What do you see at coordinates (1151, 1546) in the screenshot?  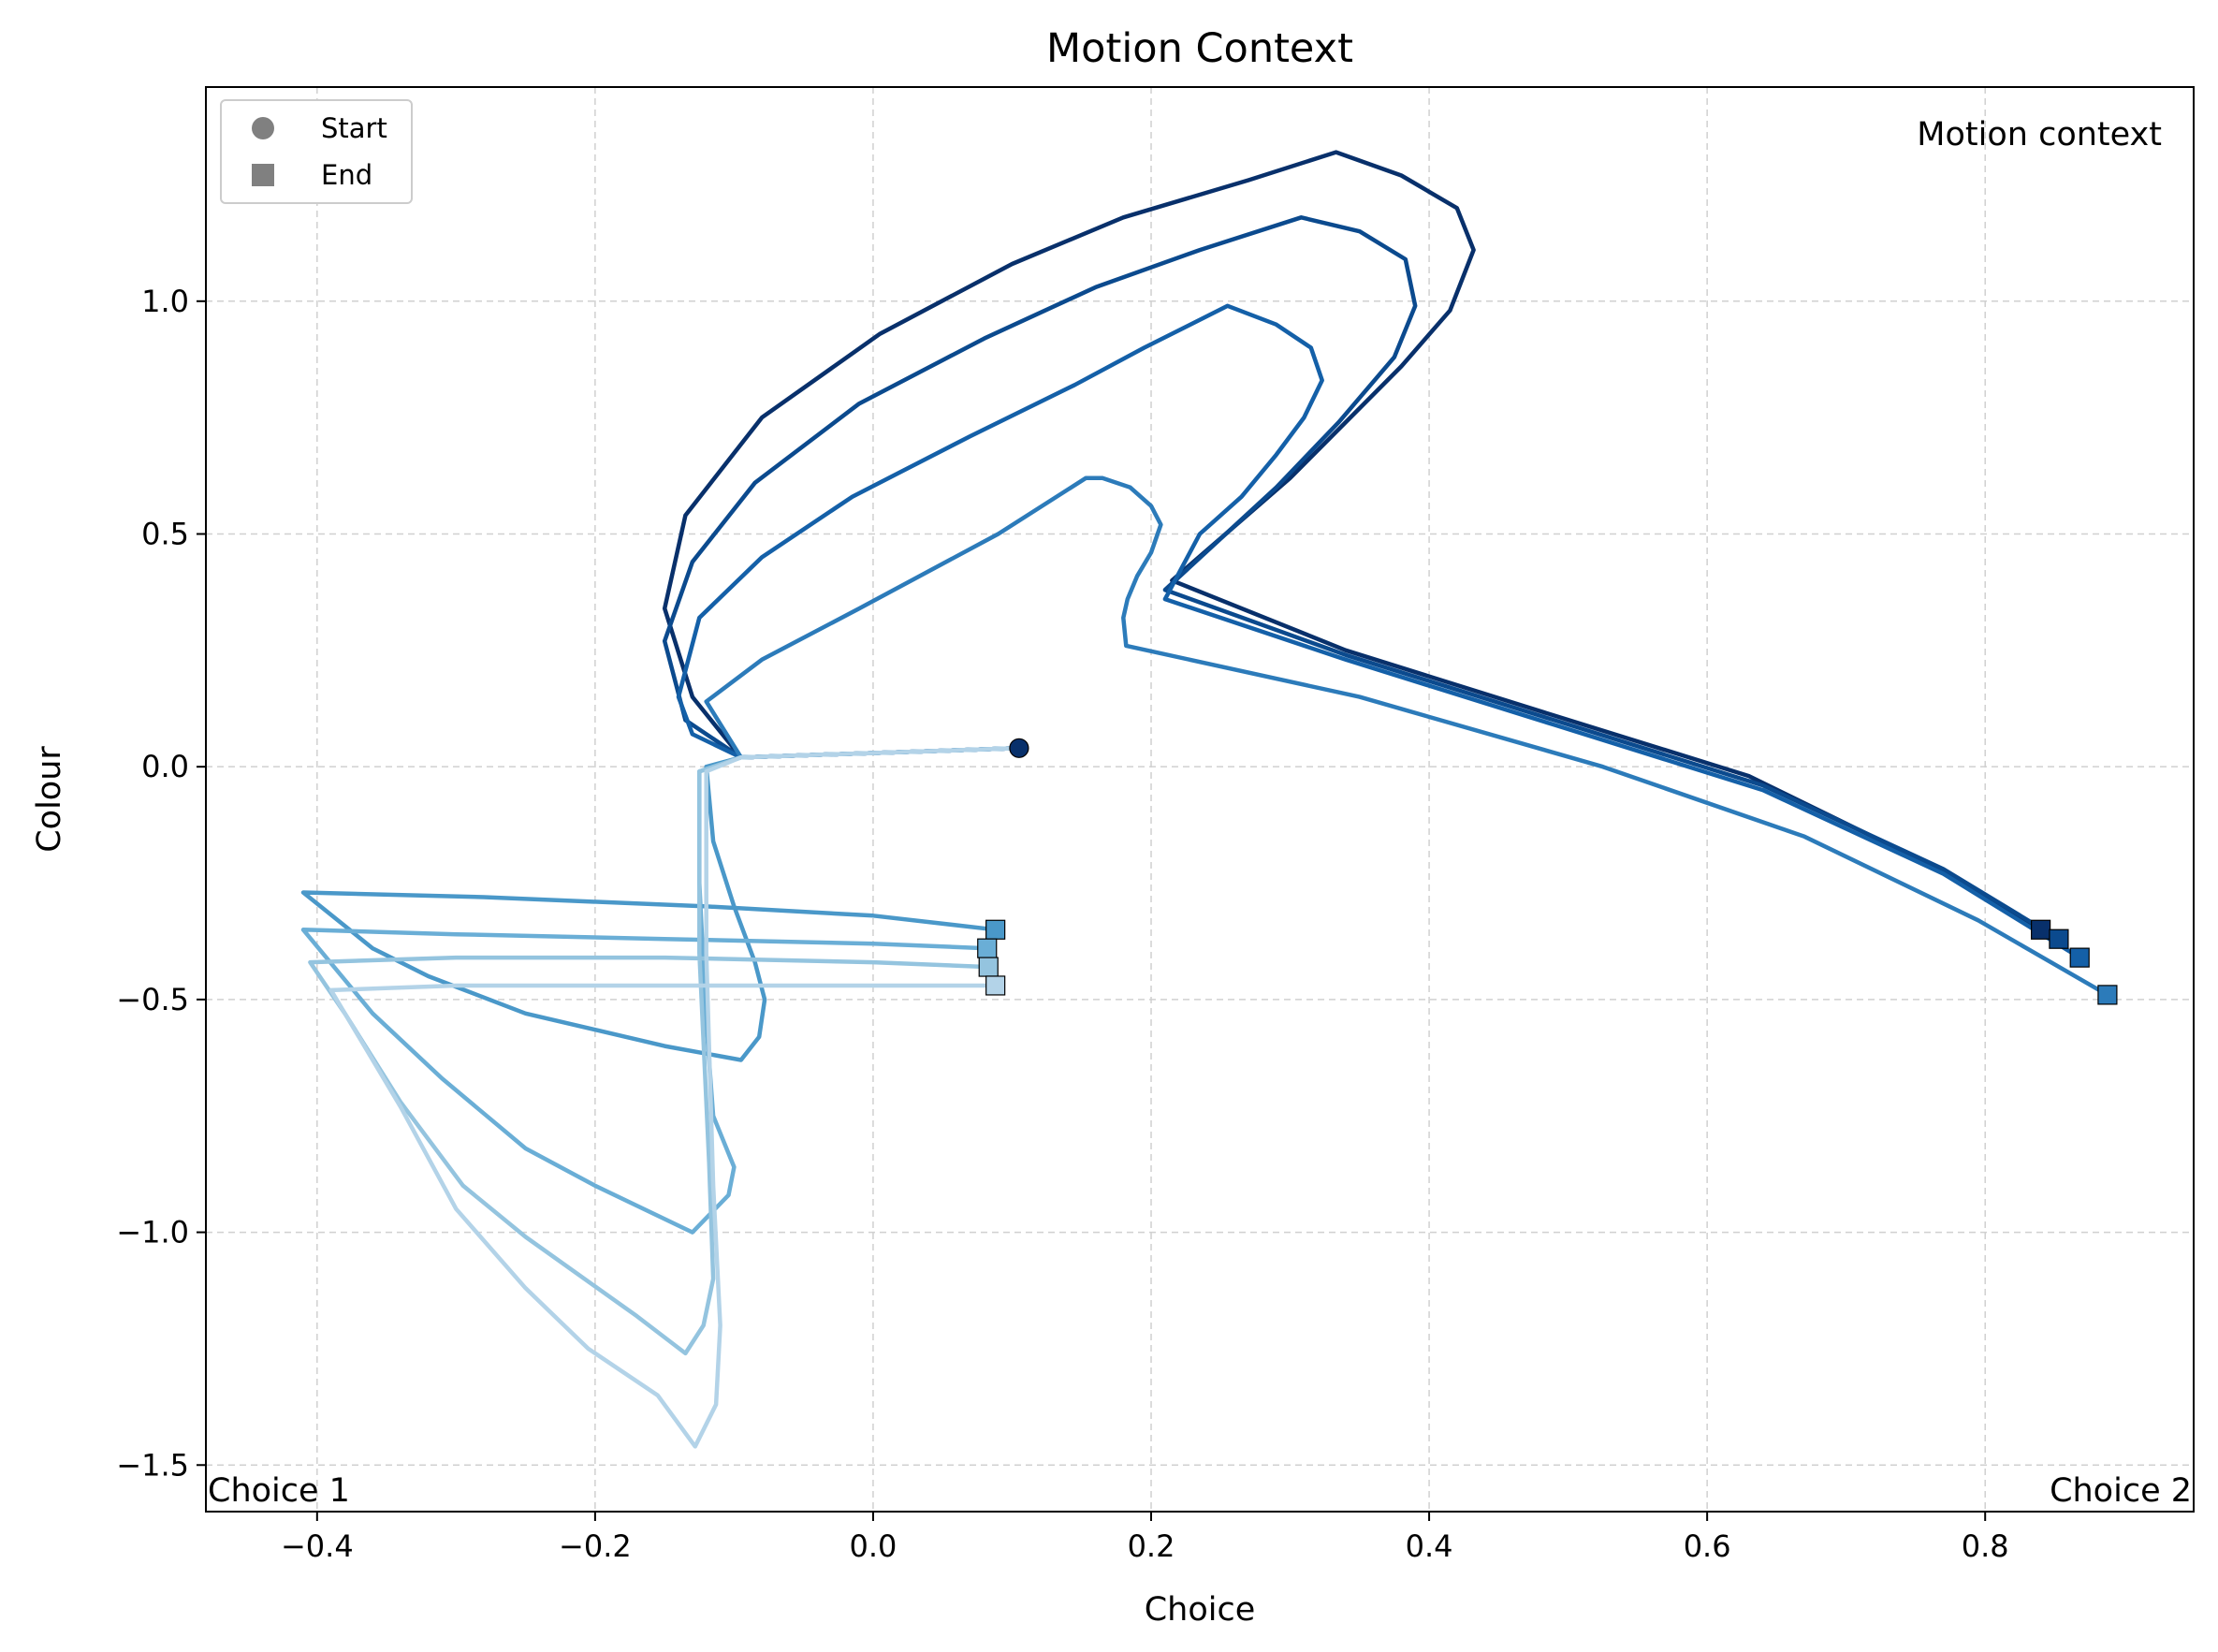 I see `x-tick-label: 0.2` at bounding box center [1151, 1546].